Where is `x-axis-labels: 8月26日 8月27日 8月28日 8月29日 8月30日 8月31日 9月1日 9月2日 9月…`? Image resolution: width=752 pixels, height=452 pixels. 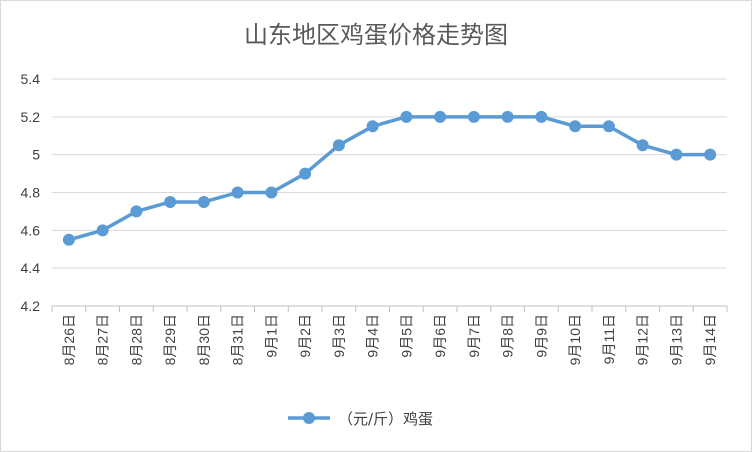
x-axis-labels: 8月26日 8月27日 8月28日 8月29日 8月30日 8月31日 9月1日 9月2日 9月… is located at coordinates (389, 339).